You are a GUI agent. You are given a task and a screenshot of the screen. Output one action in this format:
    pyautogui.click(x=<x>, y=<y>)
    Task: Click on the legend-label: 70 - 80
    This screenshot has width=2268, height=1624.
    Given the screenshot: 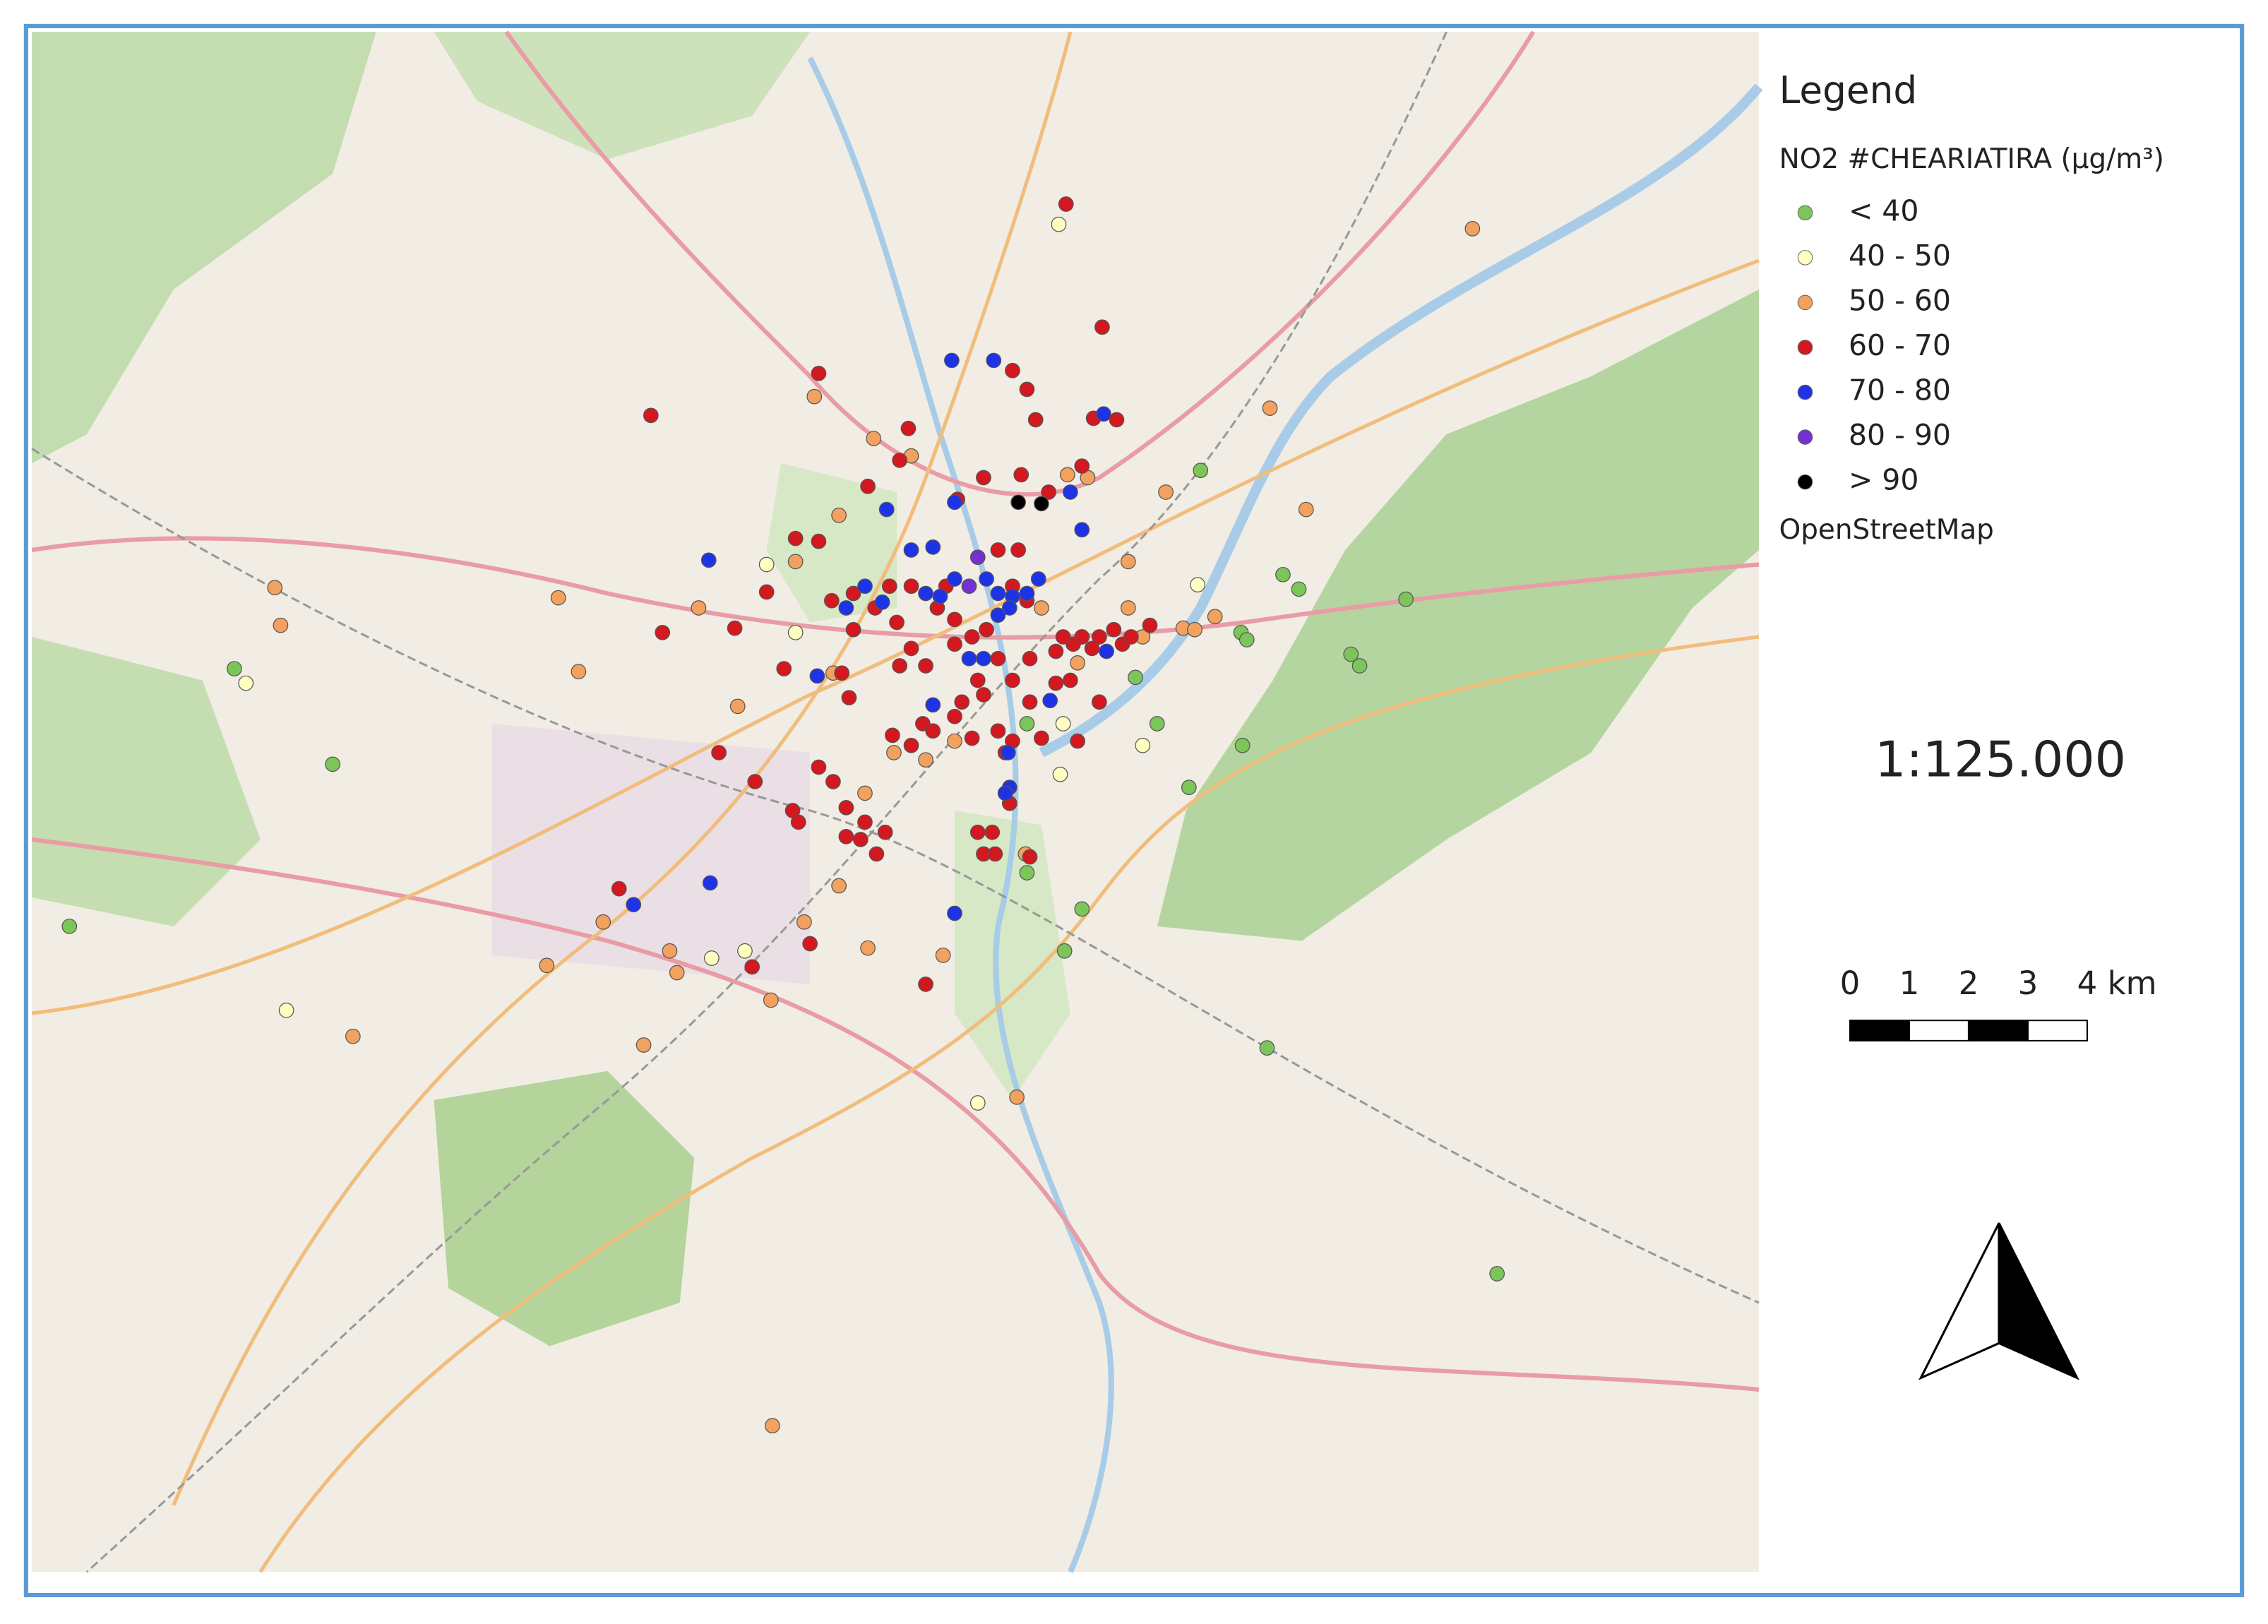 What is the action you would take?
    pyautogui.click(x=1900, y=390)
    